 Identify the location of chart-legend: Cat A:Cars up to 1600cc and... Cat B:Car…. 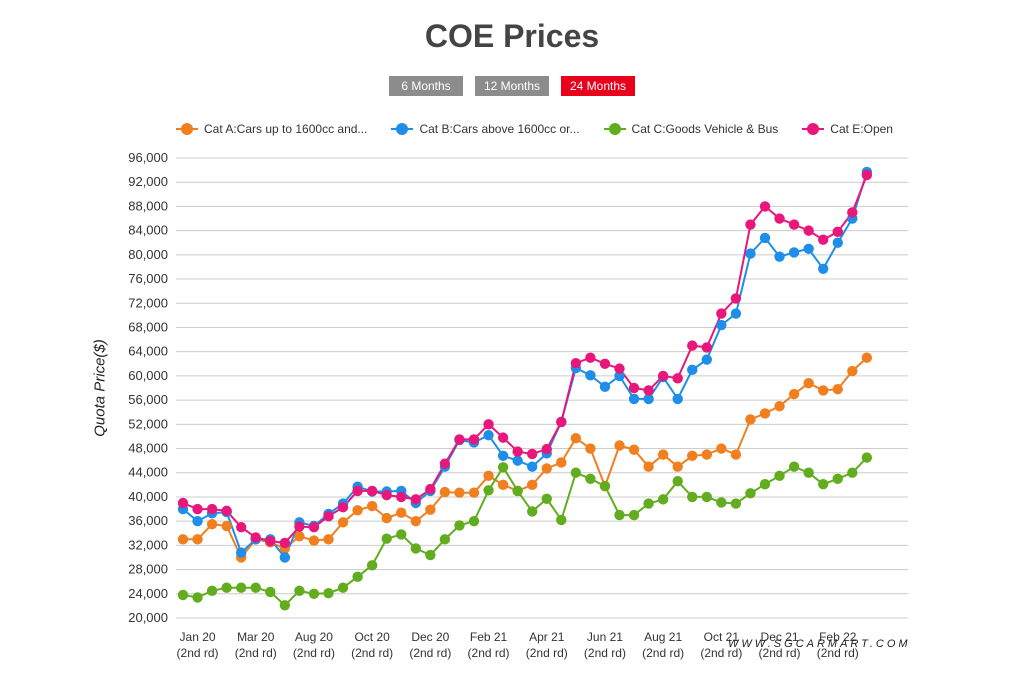
(556, 129).